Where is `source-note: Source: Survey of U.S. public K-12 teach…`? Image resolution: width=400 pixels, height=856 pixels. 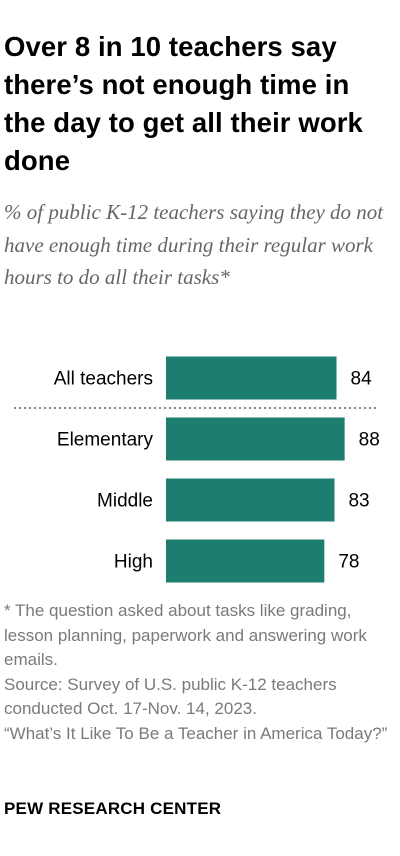 source-note: Source: Survey of U.S. public K-12 teach… is located at coordinates (170, 696).